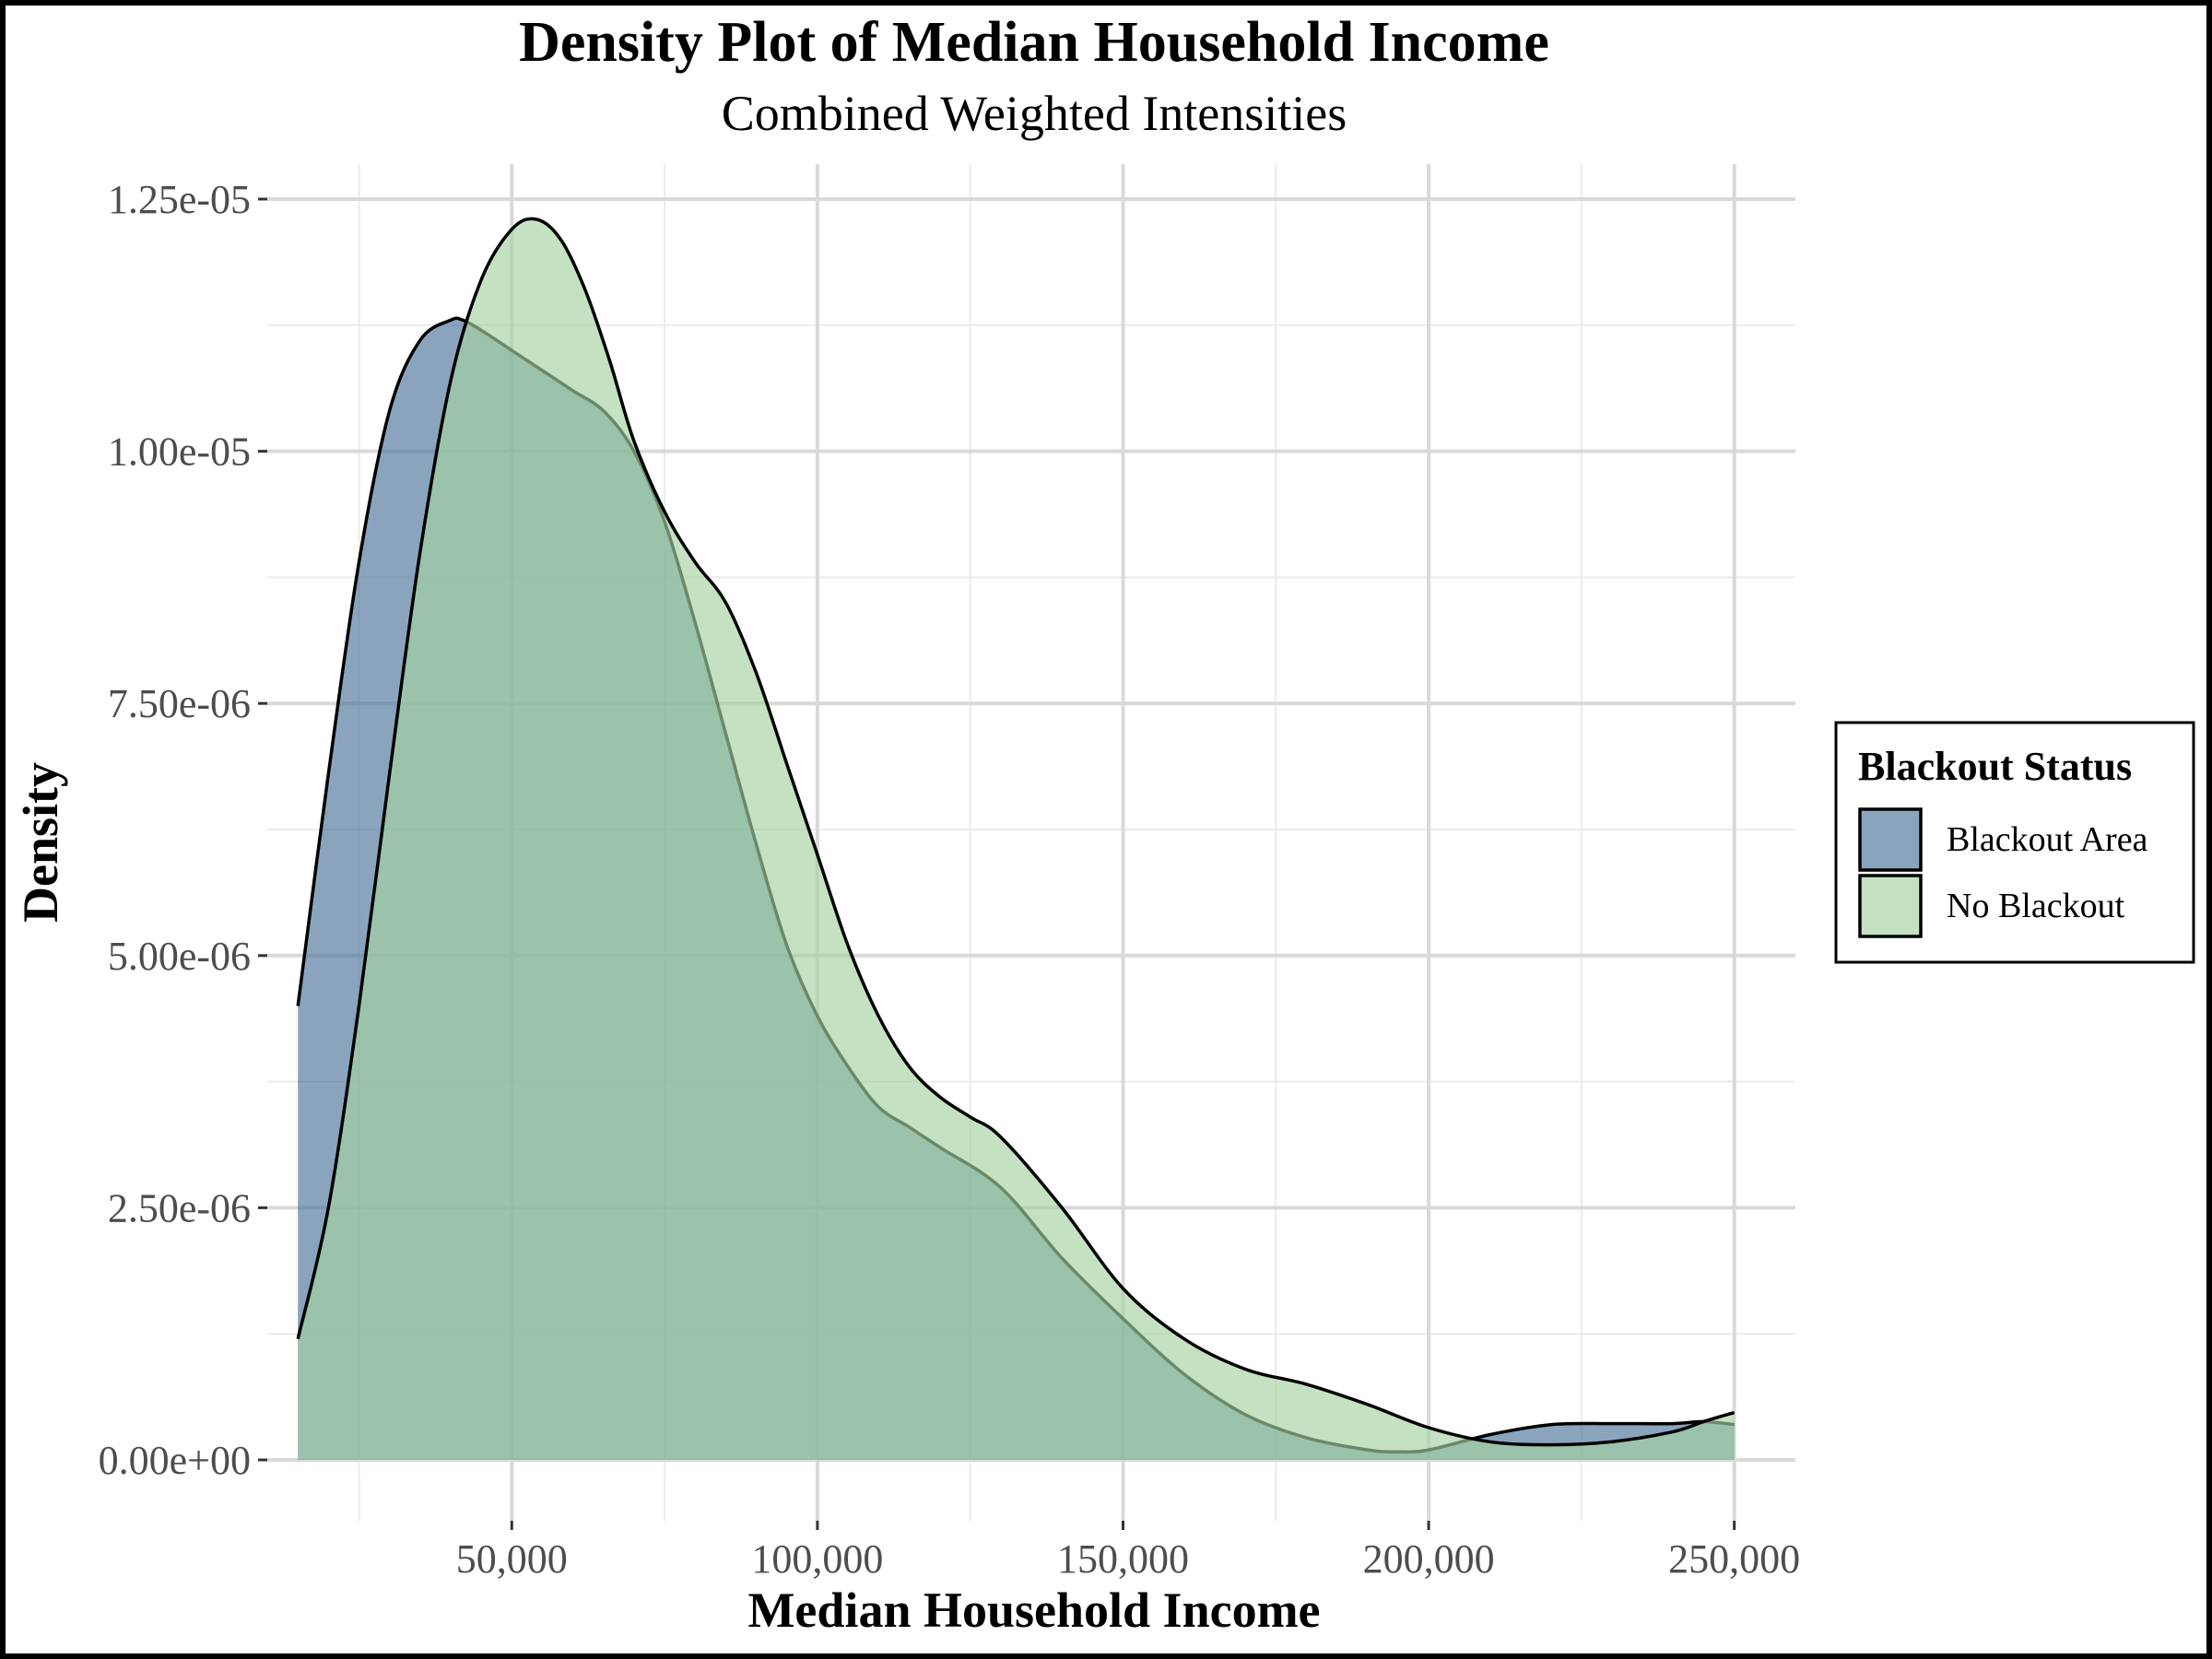 The width and height of the screenshot is (2212, 1659). I want to click on chart-title: Density Plot of Median Household Income, so click(1034, 42).